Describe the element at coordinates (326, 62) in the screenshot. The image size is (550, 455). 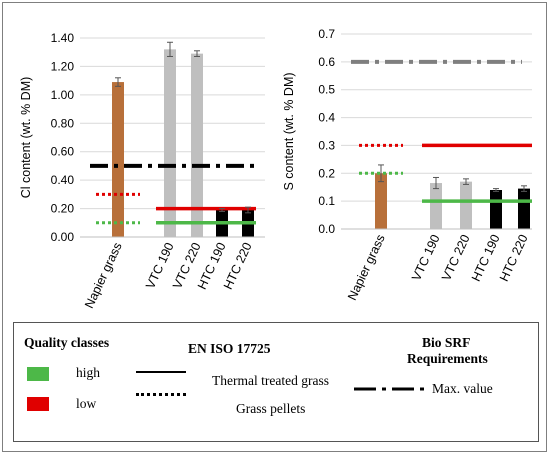
I see `y-tick-label: 0.6` at that location.